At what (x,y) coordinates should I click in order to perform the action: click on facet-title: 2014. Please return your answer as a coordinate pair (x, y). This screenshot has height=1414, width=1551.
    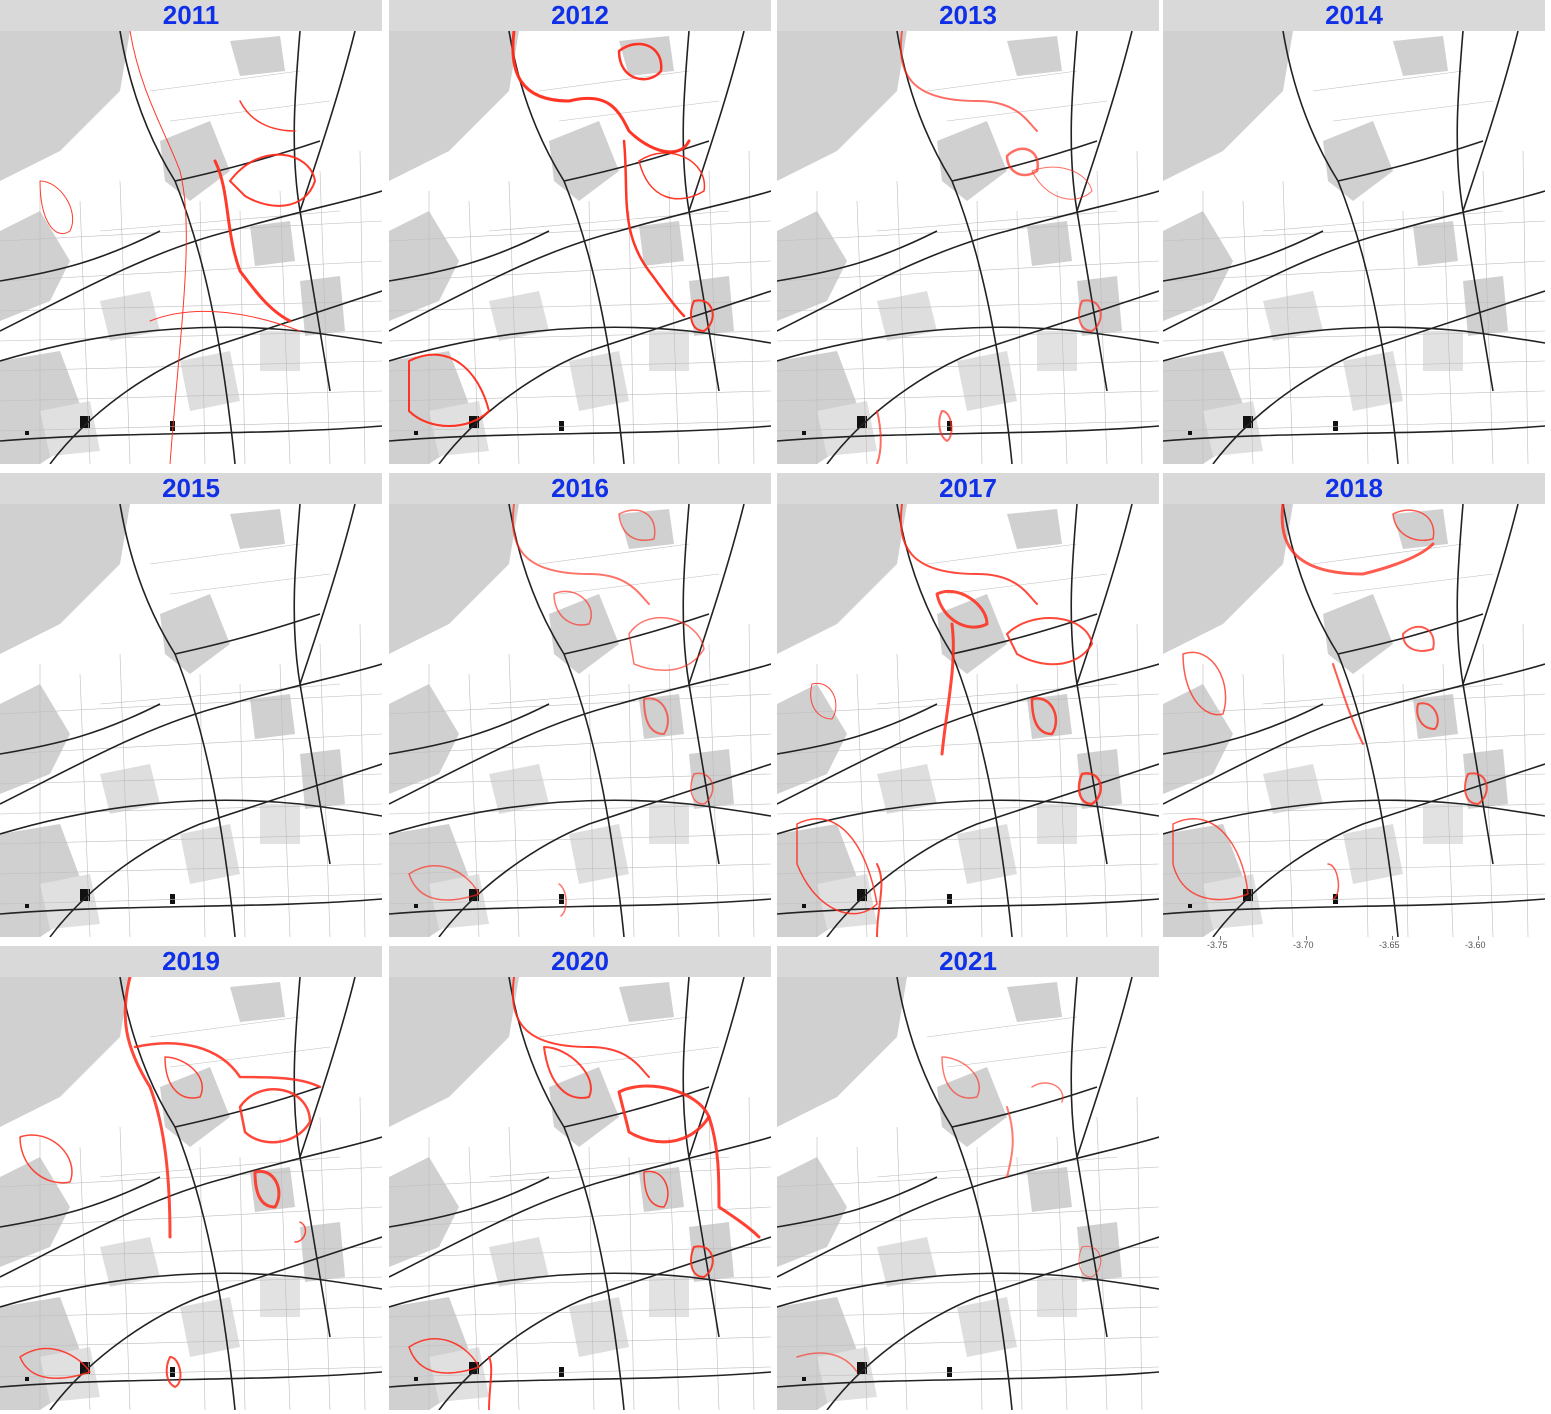
    Looking at the image, I should click on (1354, 15).